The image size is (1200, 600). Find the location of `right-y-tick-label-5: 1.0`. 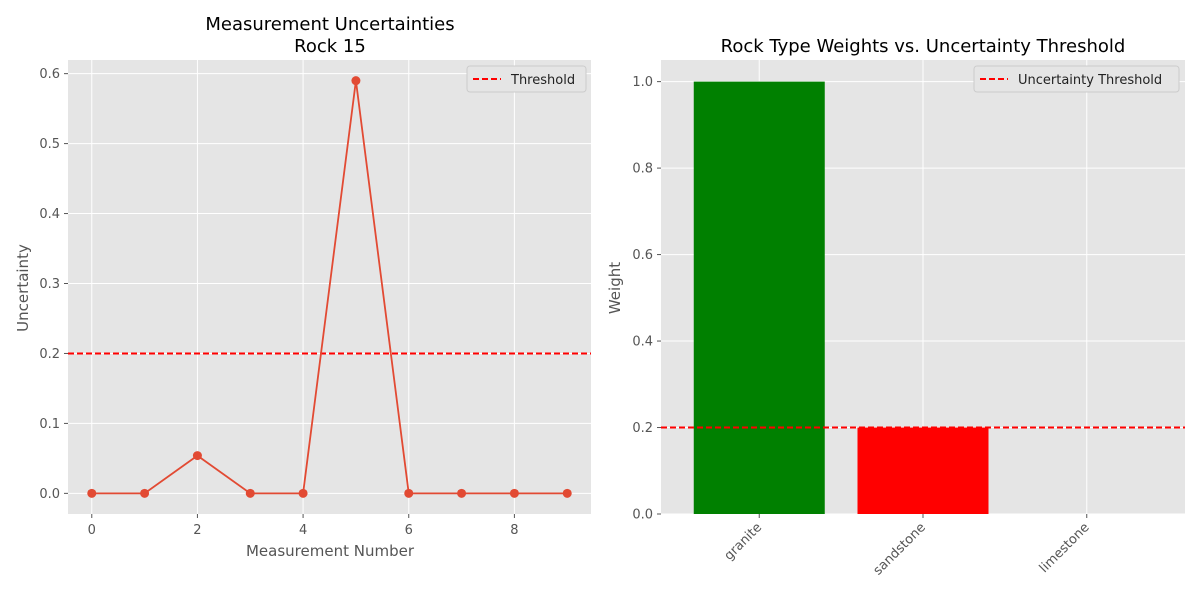

right-y-tick-label-5: 1.0 is located at coordinates (642, 82).